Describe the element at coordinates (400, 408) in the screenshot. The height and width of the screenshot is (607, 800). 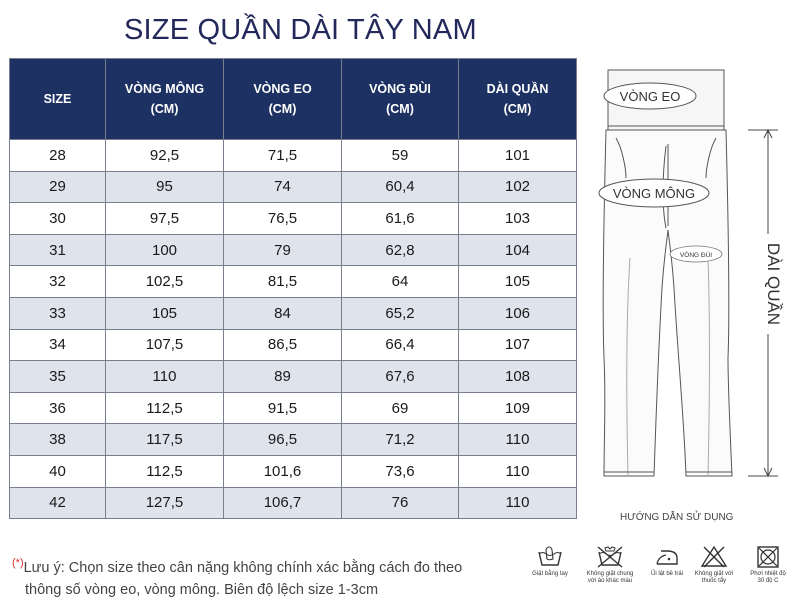
I see `cell-thigh: 69` at that location.